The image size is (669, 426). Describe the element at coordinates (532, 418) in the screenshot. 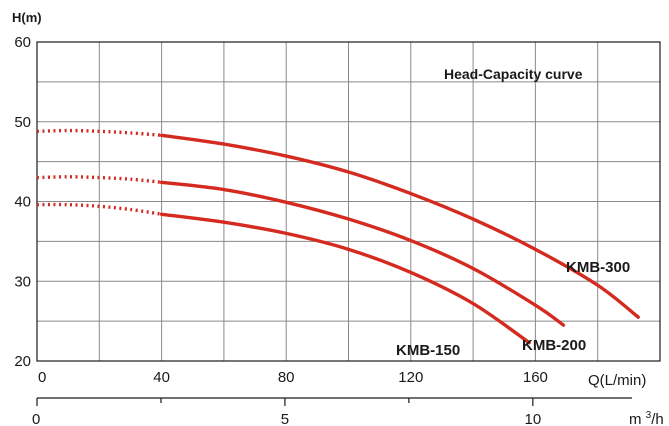

I see `secondary-tick-label: 10` at that location.